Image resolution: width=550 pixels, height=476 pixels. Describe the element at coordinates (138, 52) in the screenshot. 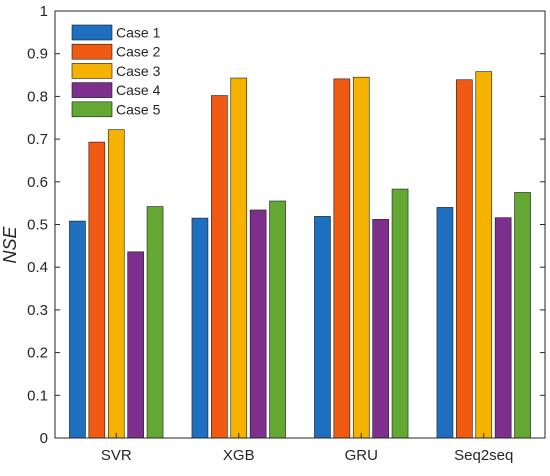

I see `legend-label-case-2: Case 2` at that location.